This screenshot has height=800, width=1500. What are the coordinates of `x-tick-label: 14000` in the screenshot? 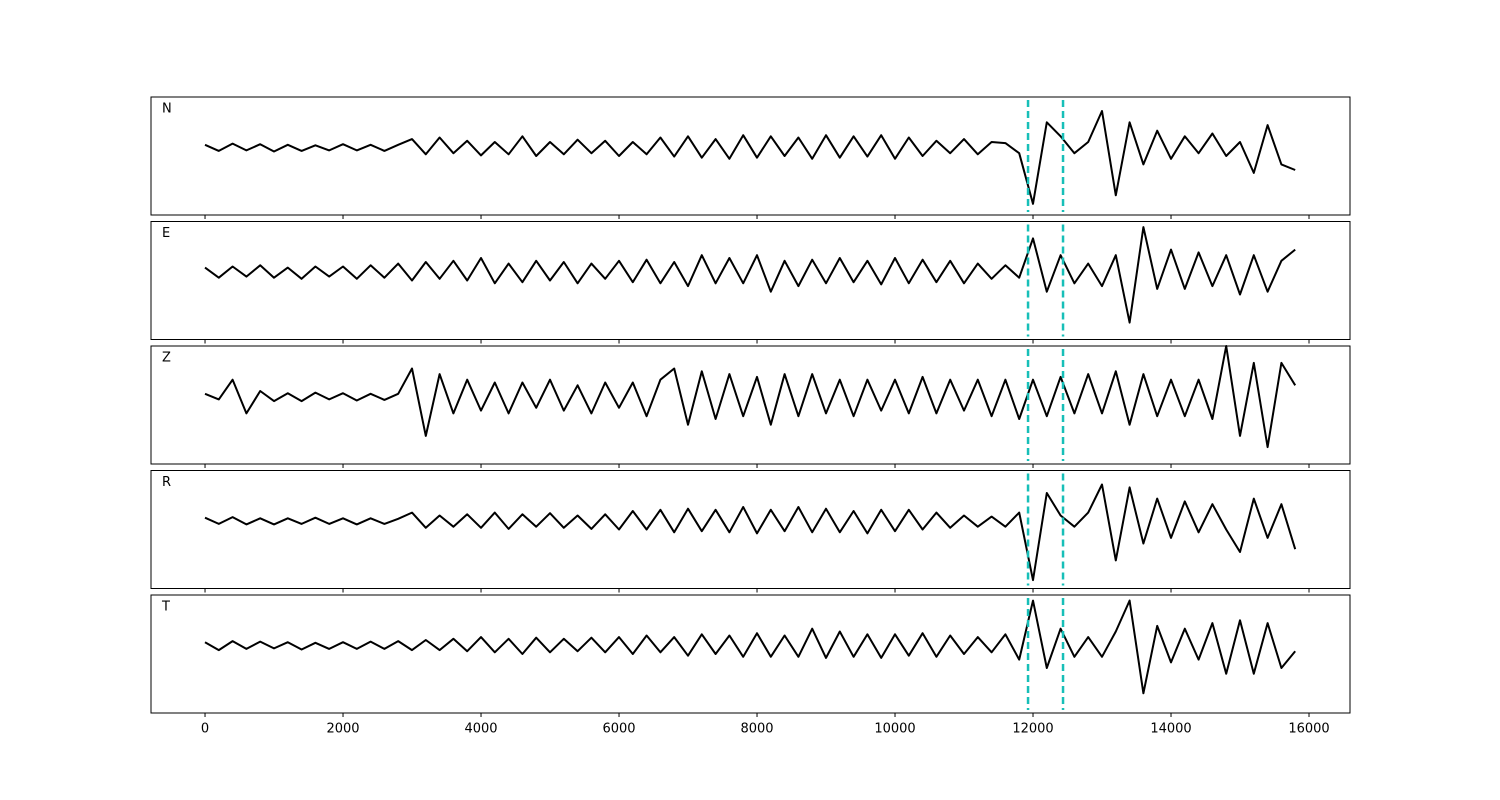 It's located at (1170, 729).